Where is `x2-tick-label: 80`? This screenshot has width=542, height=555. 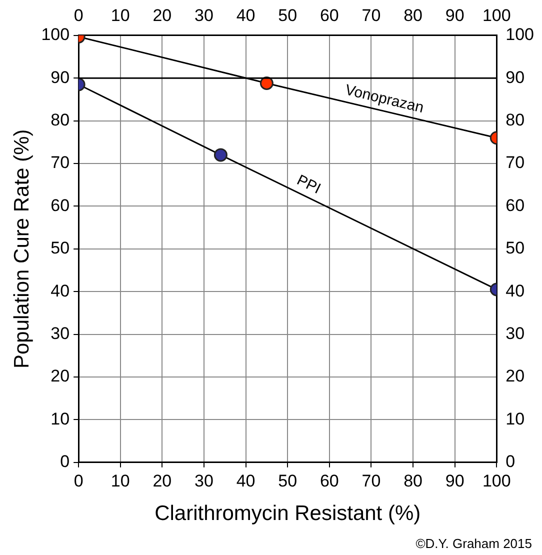 x2-tick-label: 80 is located at coordinates (413, 15).